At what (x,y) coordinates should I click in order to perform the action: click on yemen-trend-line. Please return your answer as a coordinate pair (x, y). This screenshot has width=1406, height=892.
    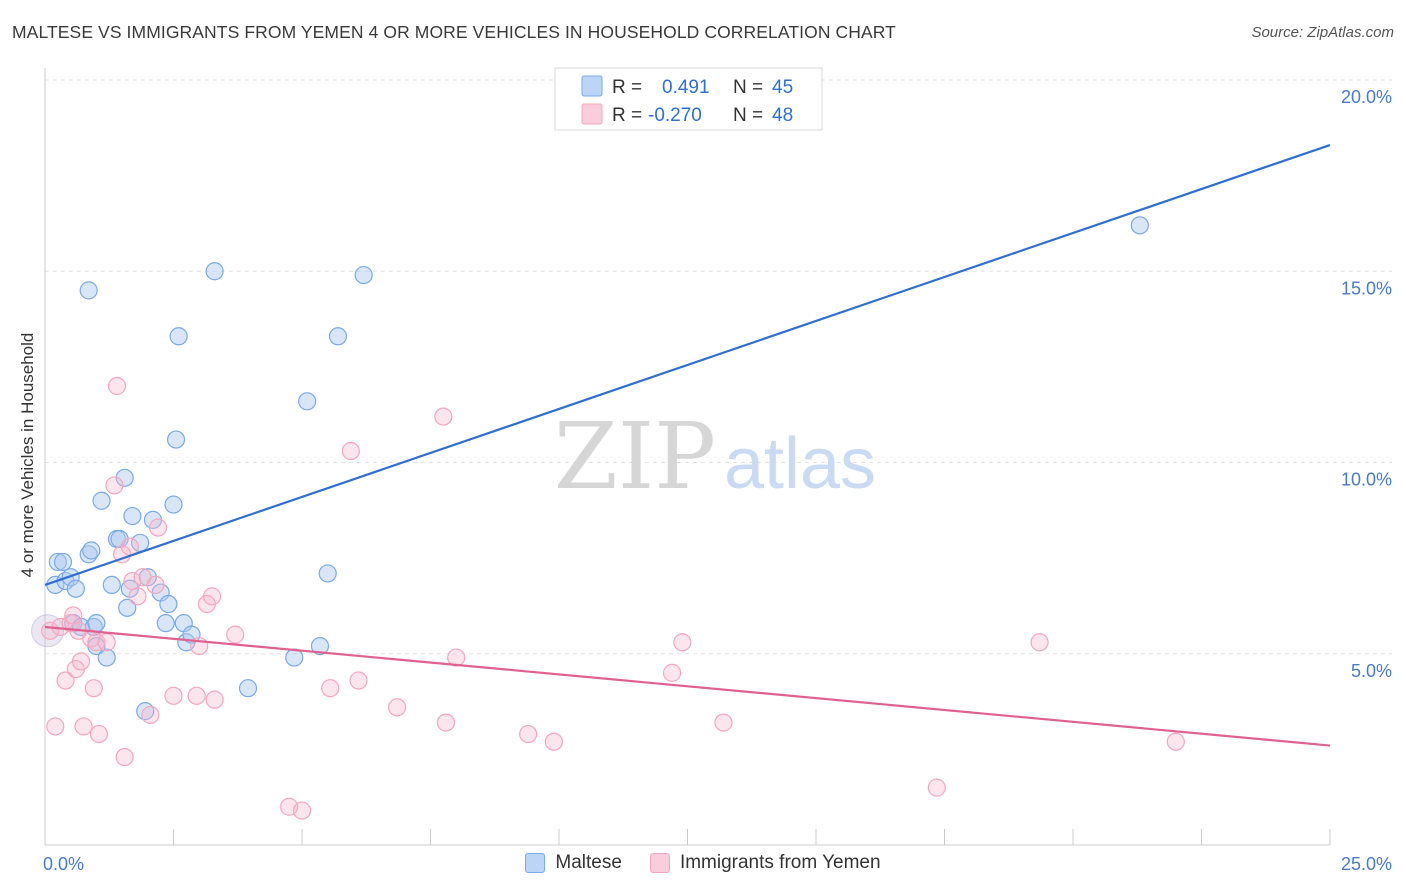
    Looking at the image, I should click on (687, 686).